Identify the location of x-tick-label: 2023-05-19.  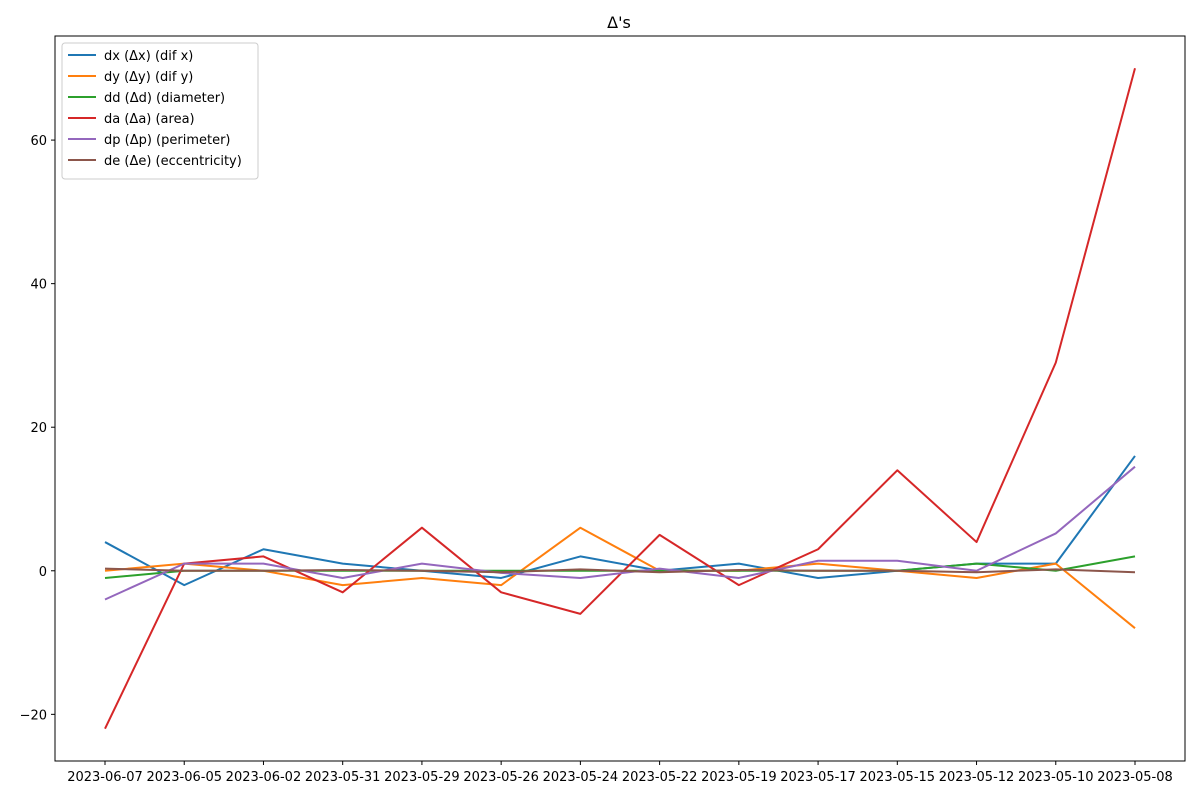
(739, 777).